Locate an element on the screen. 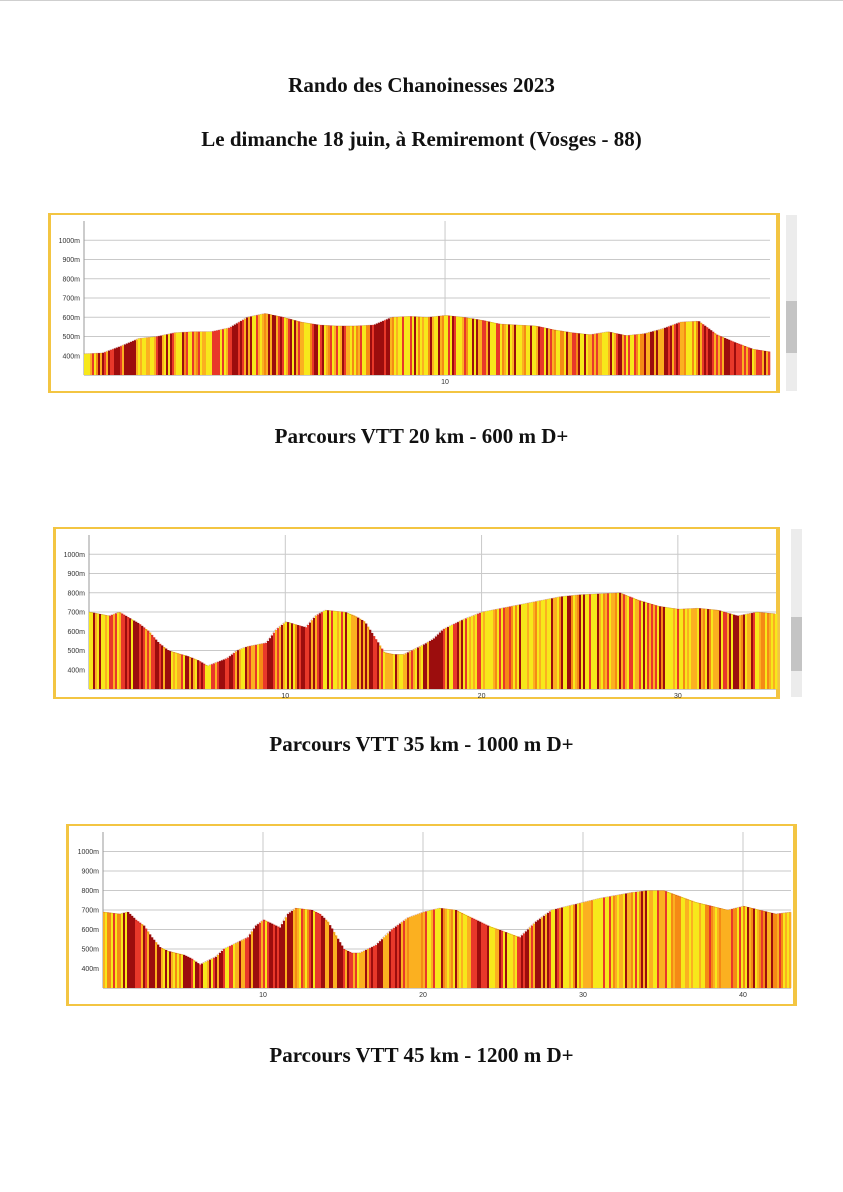 The width and height of the screenshot is (843, 1192). chart-20km-scrollbar-thumb is located at coordinates (791, 327).